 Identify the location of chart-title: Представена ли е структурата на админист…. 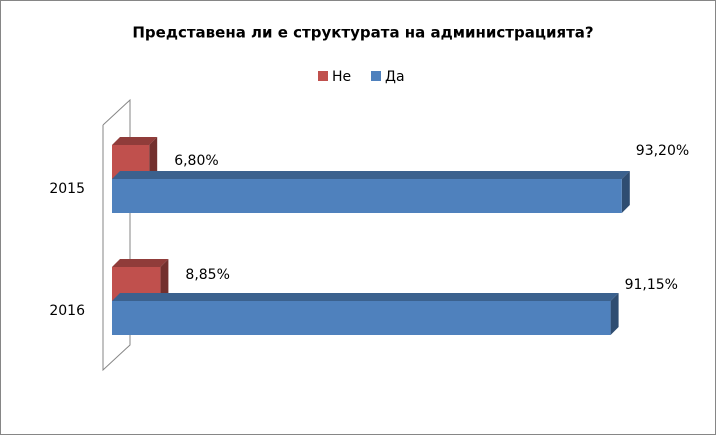
(362, 33).